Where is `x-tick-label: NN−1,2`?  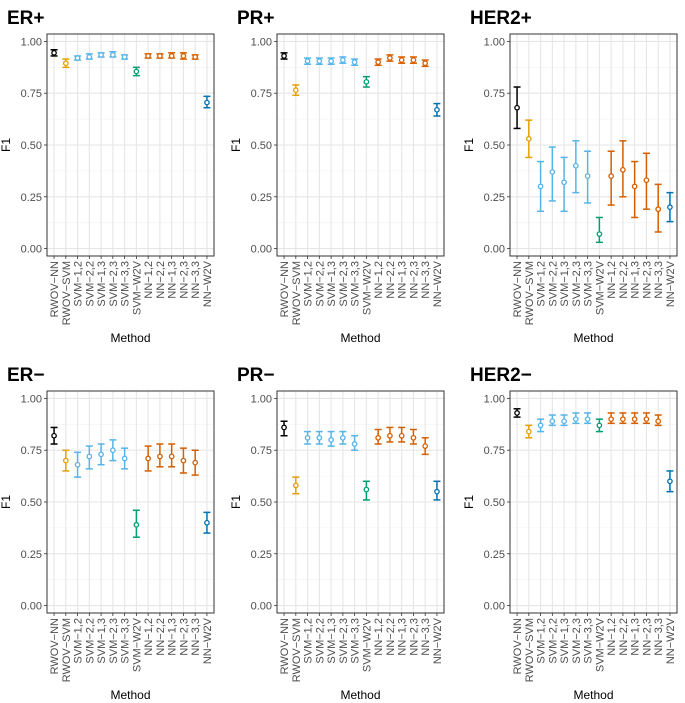 x-tick-label: NN−1,2 is located at coordinates (149, 637).